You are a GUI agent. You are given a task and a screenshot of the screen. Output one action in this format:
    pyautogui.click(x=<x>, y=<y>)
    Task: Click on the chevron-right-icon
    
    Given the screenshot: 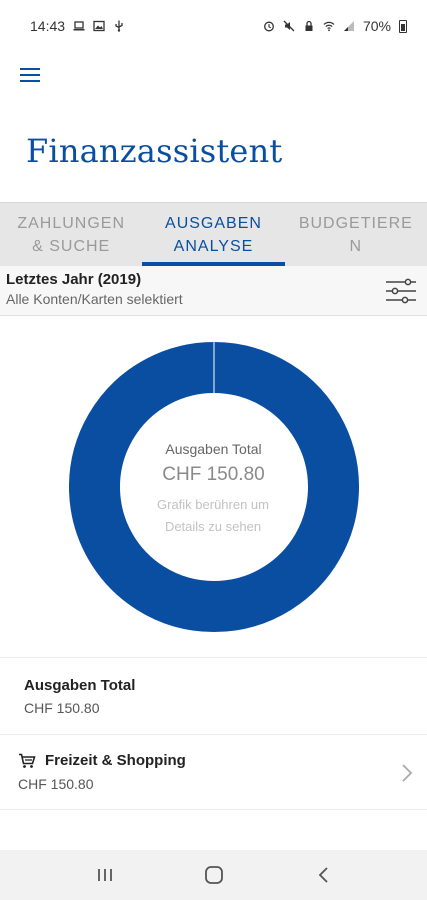 What is the action you would take?
    pyautogui.click(x=407, y=773)
    